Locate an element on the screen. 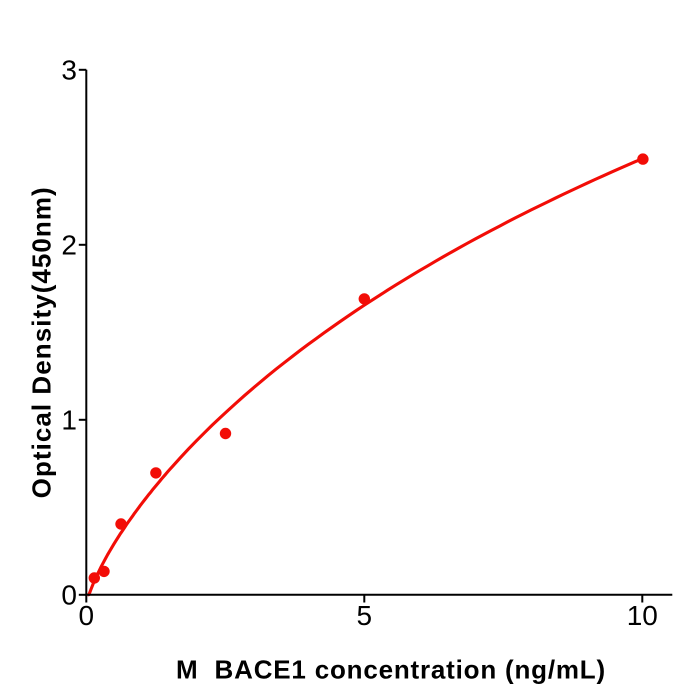  svg-text: 10 is located at coordinates (642, 615).